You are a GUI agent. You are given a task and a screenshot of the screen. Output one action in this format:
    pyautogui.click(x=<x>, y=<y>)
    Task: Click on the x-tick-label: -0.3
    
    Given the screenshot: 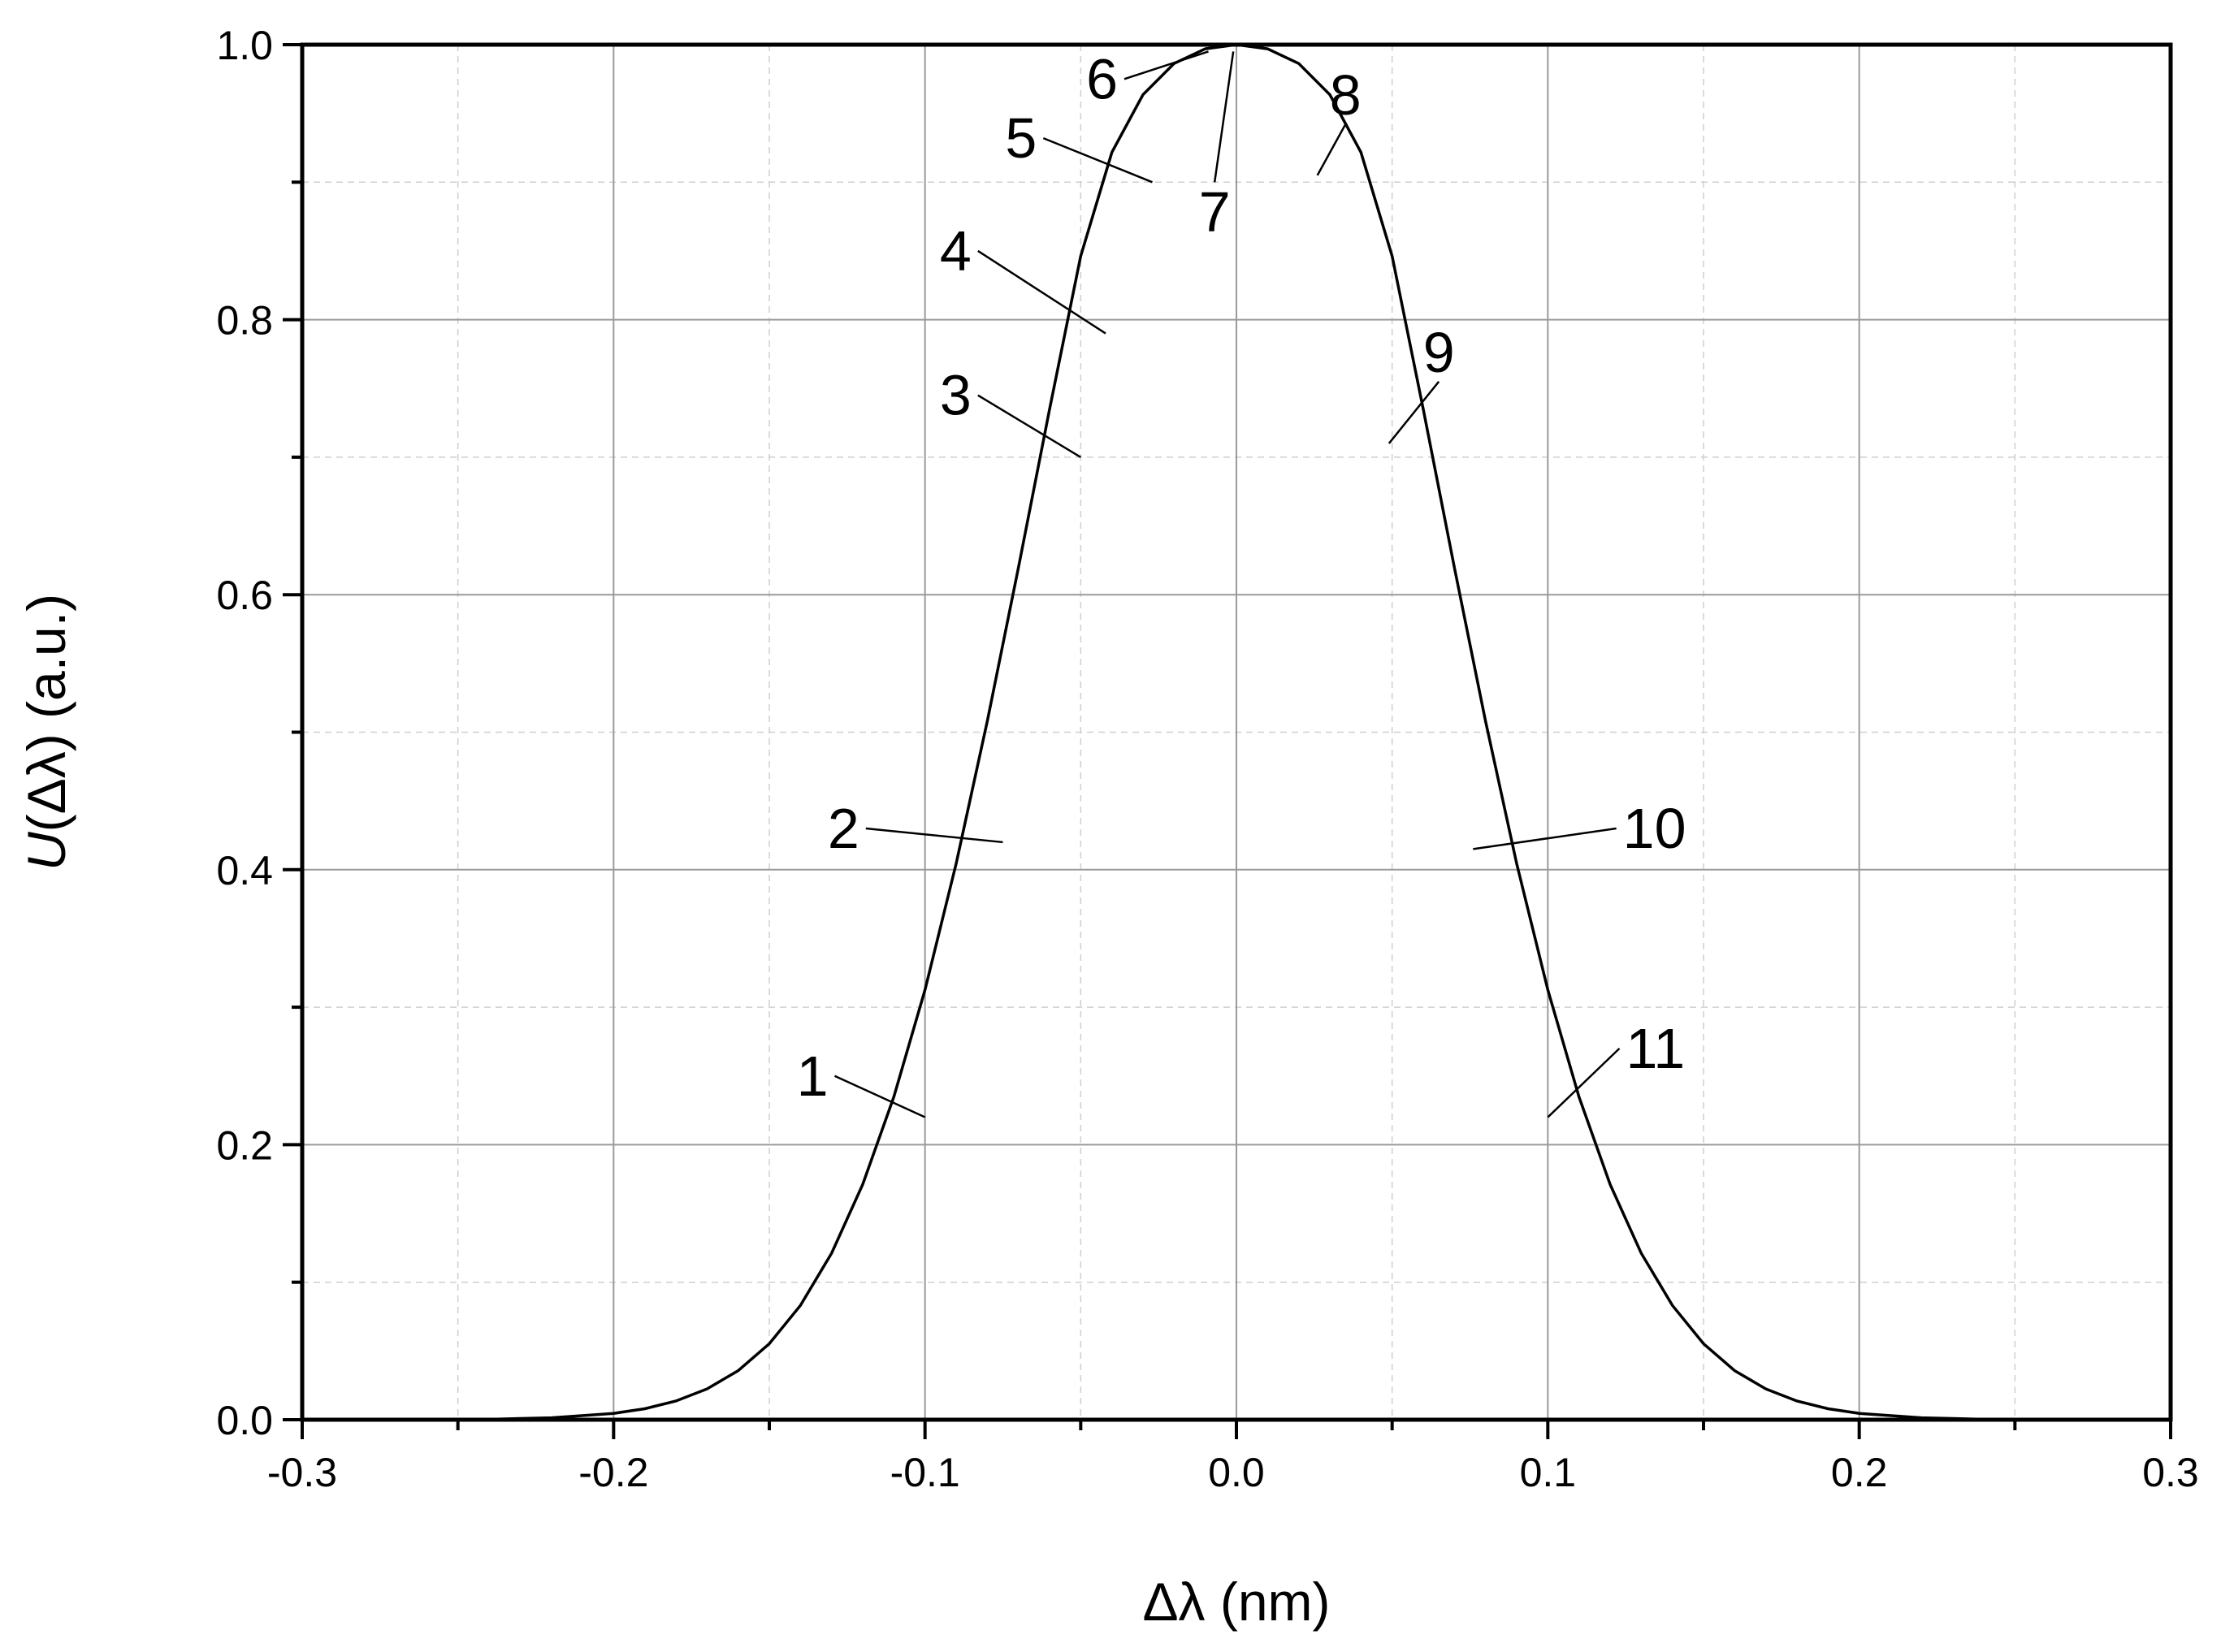 What is the action you would take?
    pyautogui.click(x=302, y=1472)
    